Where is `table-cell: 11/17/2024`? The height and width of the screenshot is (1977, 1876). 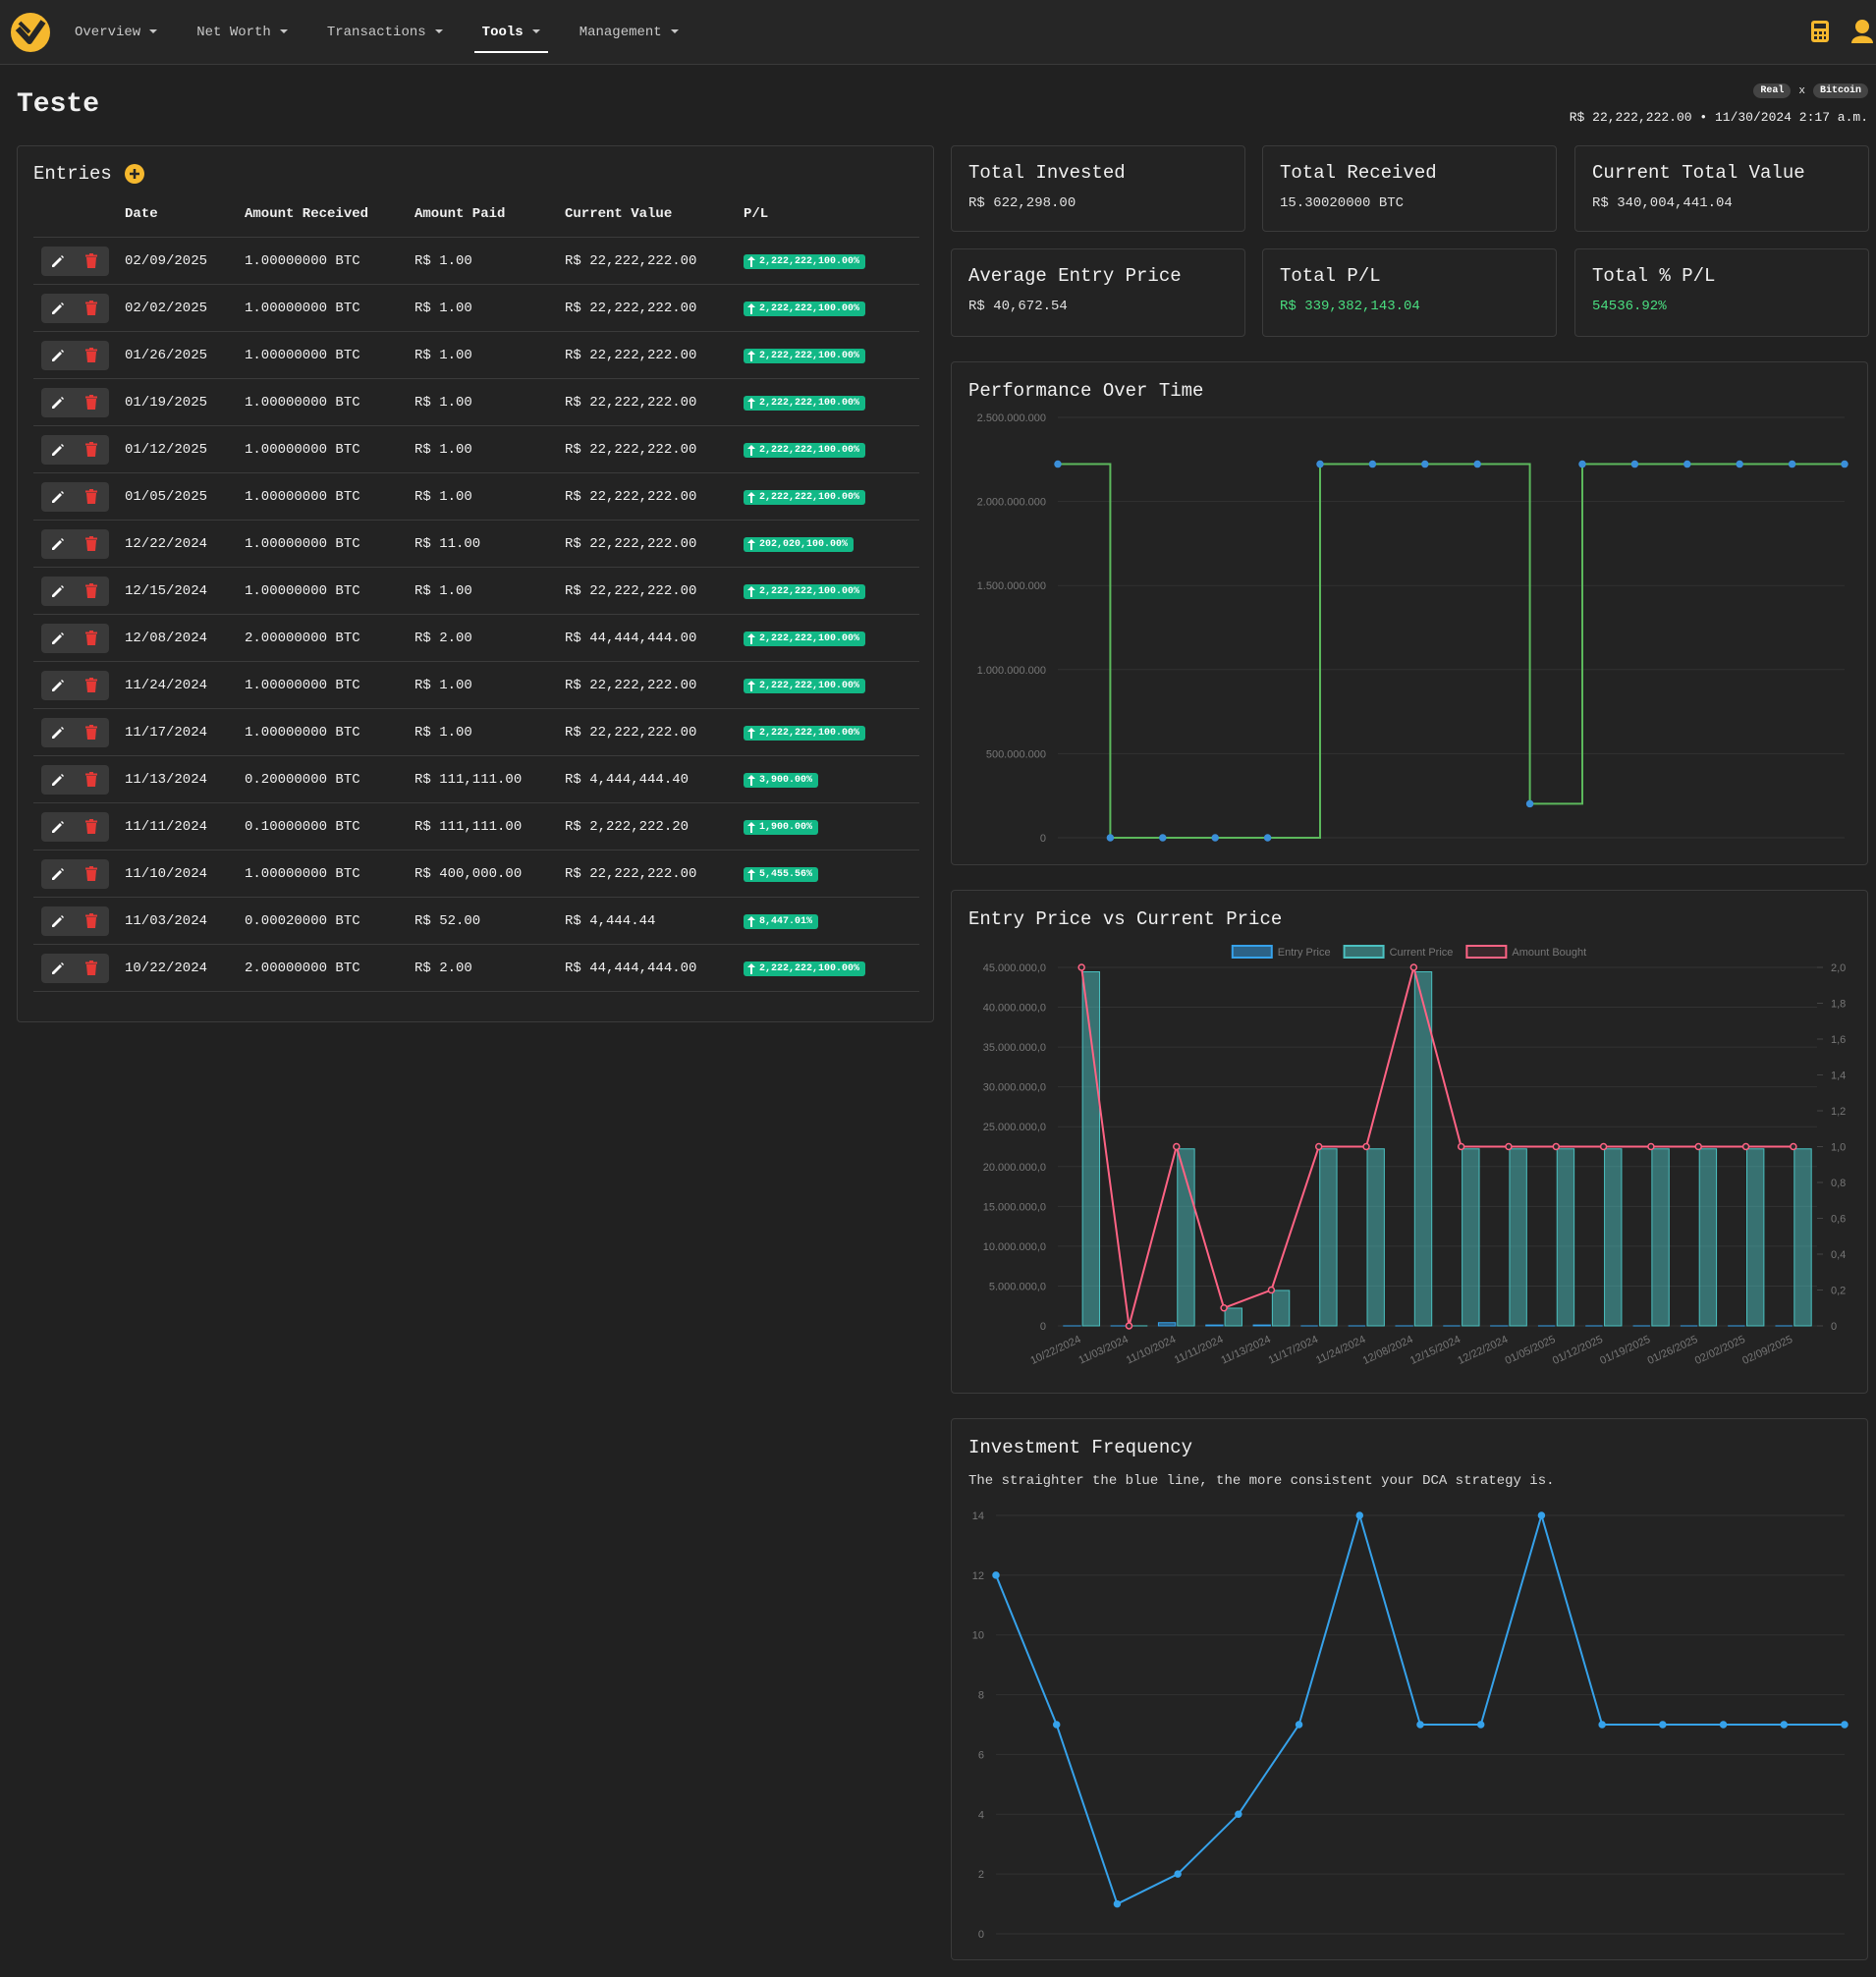
table-cell: 11/17/2024 is located at coordinates (166, 733).